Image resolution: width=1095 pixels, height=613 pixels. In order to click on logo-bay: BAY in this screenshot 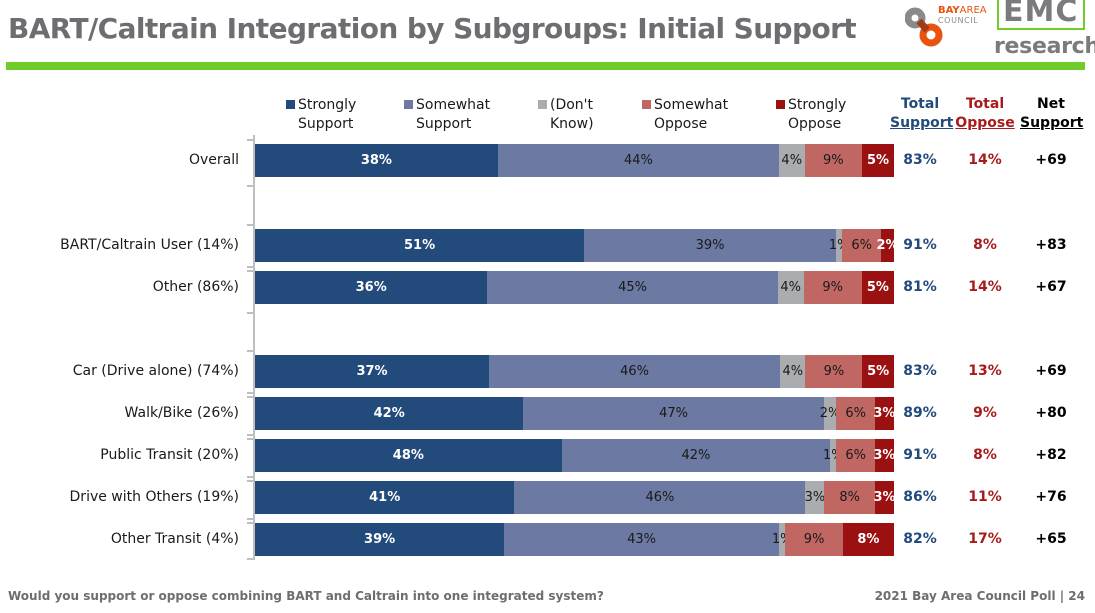, I will do `click(949, 10)`.